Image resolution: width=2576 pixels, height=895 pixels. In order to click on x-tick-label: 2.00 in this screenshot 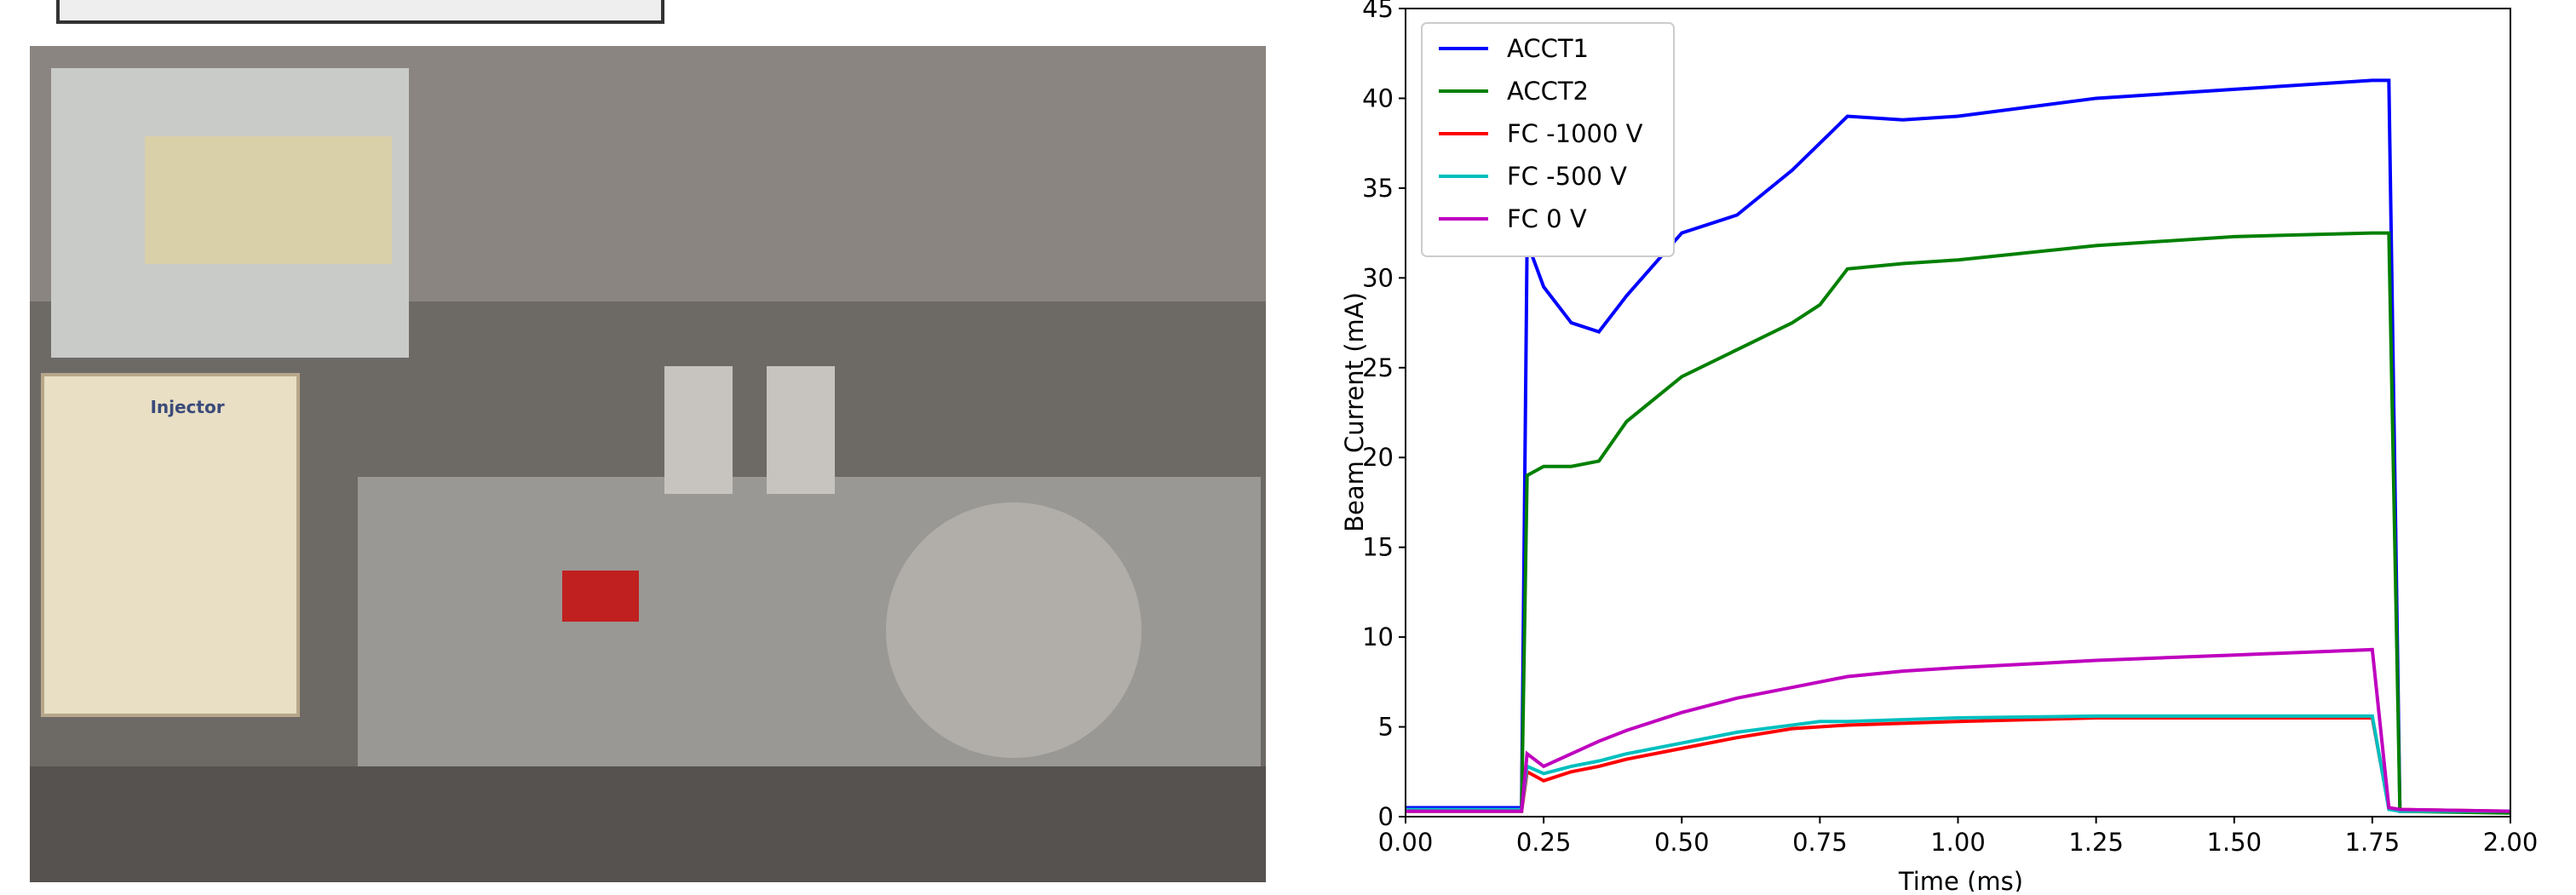, I will do `click(2511, 843)`.